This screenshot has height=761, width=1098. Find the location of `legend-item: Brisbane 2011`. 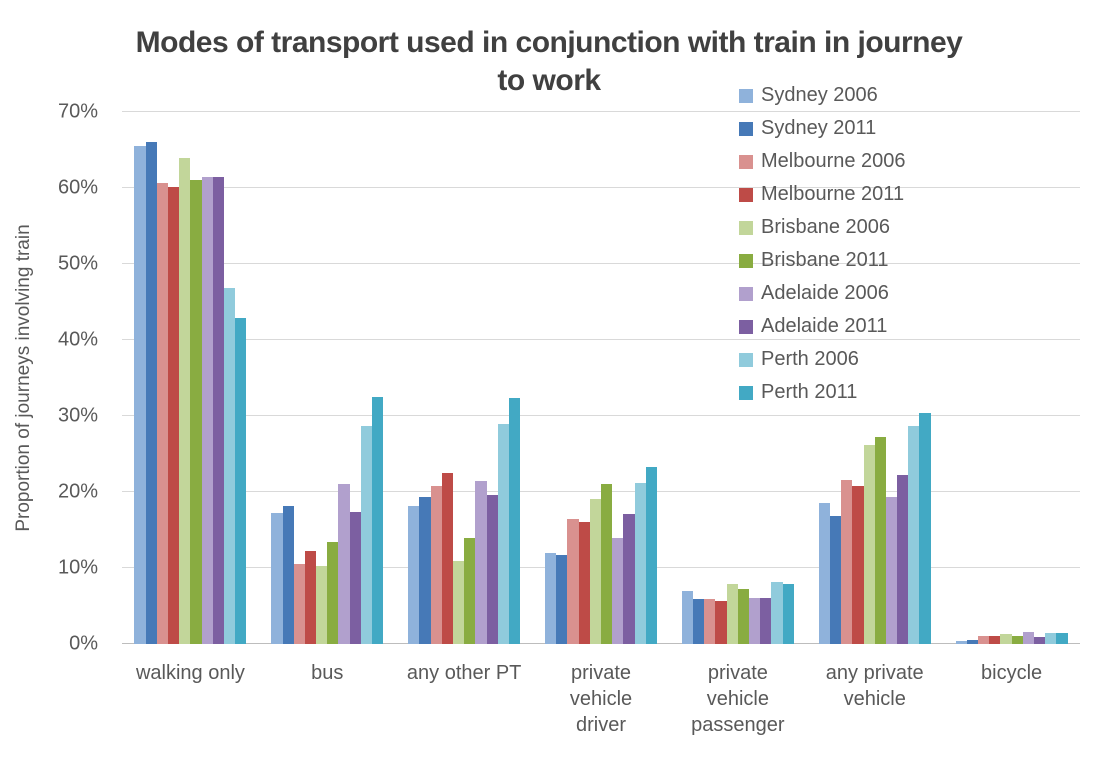

legend-item: Brisbane 2011 is located at coordinates (822, 260).